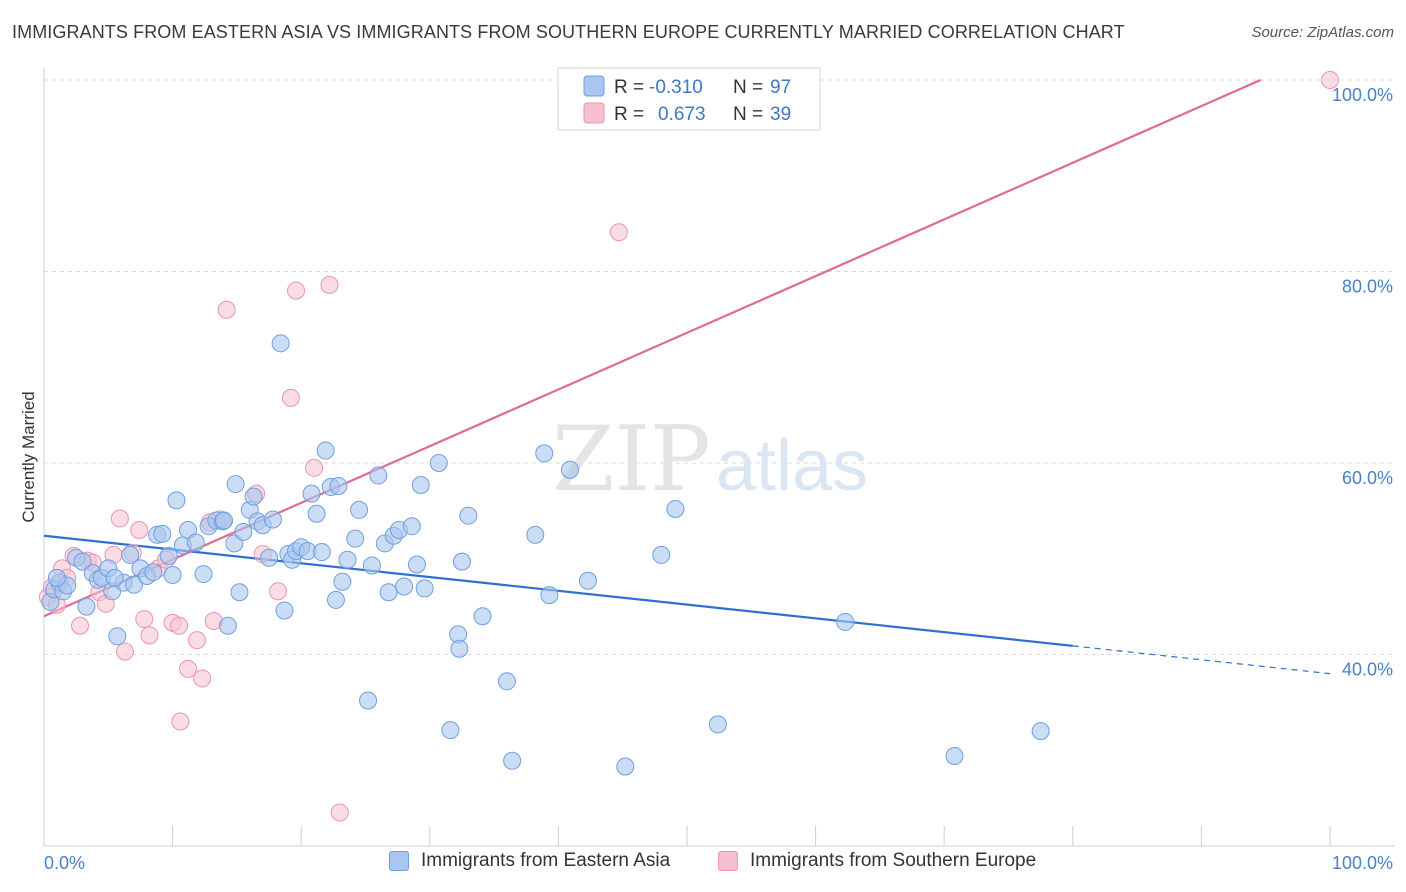 Image resolution: width=1406 pixels, height=892 pixels. Describe the element at coordinates (558, 590) in the screenshot. I see `trend-line-eastern-asia` at that location.